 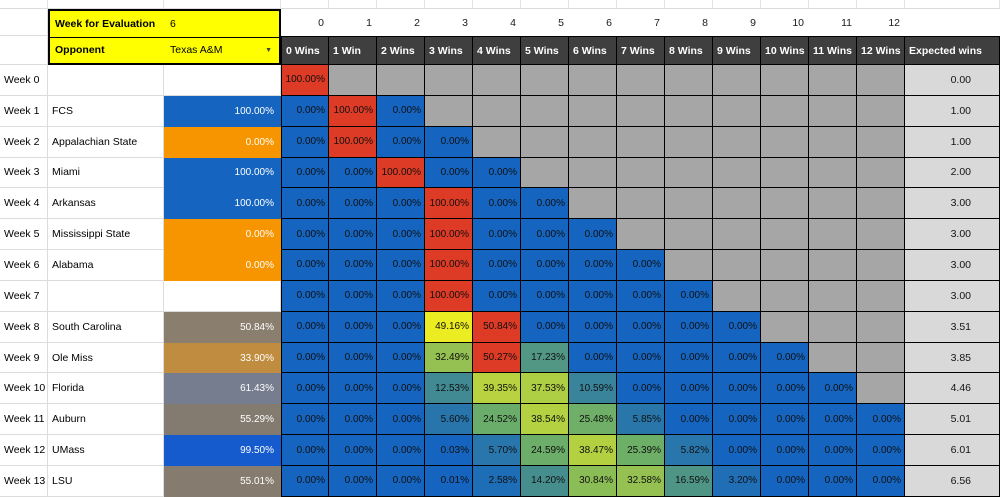 What do you see at coordinates (222, 358) in the screenshot?
I see `win-probability-cell: 33.90%` at bounding box center [222, 358].